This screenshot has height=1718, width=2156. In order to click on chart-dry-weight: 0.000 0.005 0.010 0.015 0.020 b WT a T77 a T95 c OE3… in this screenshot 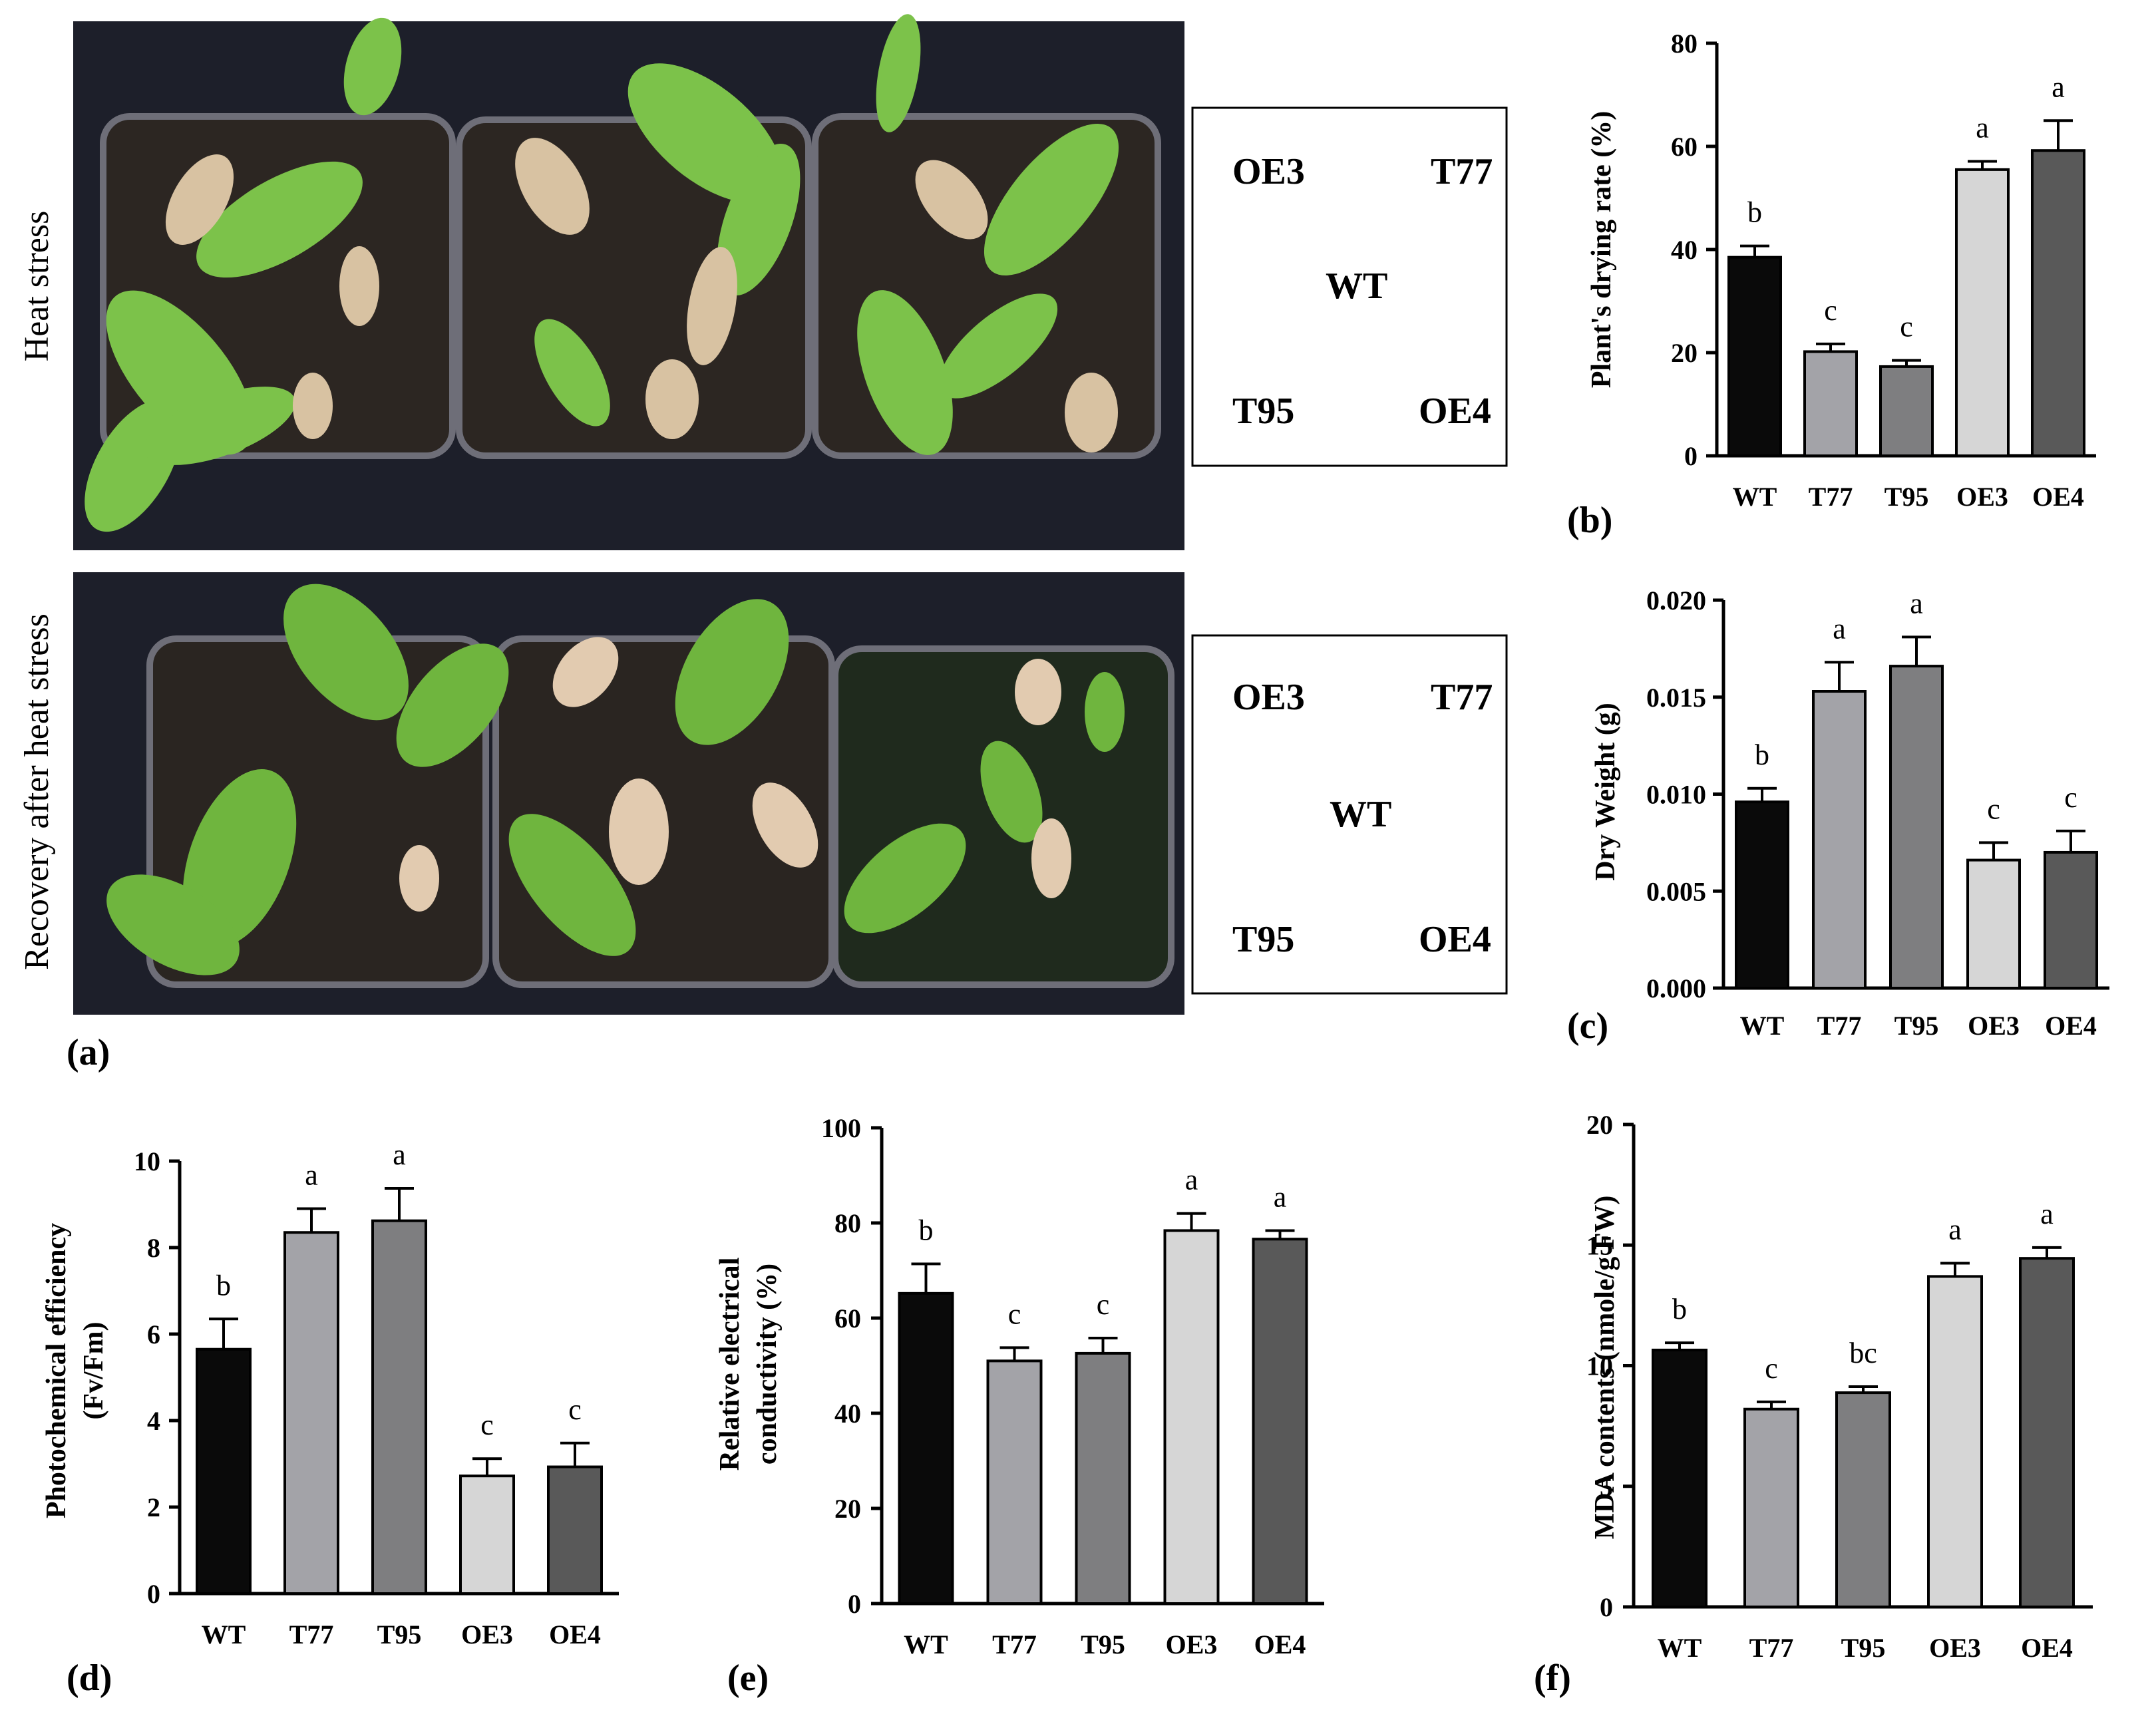, I will do `click(1838, 816)`.